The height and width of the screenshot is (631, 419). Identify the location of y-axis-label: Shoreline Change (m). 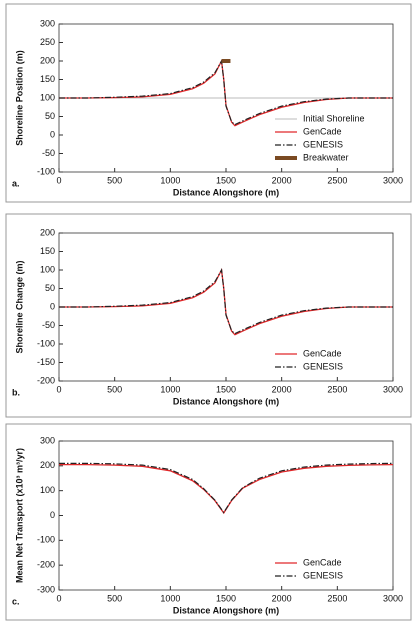
(19, 306).